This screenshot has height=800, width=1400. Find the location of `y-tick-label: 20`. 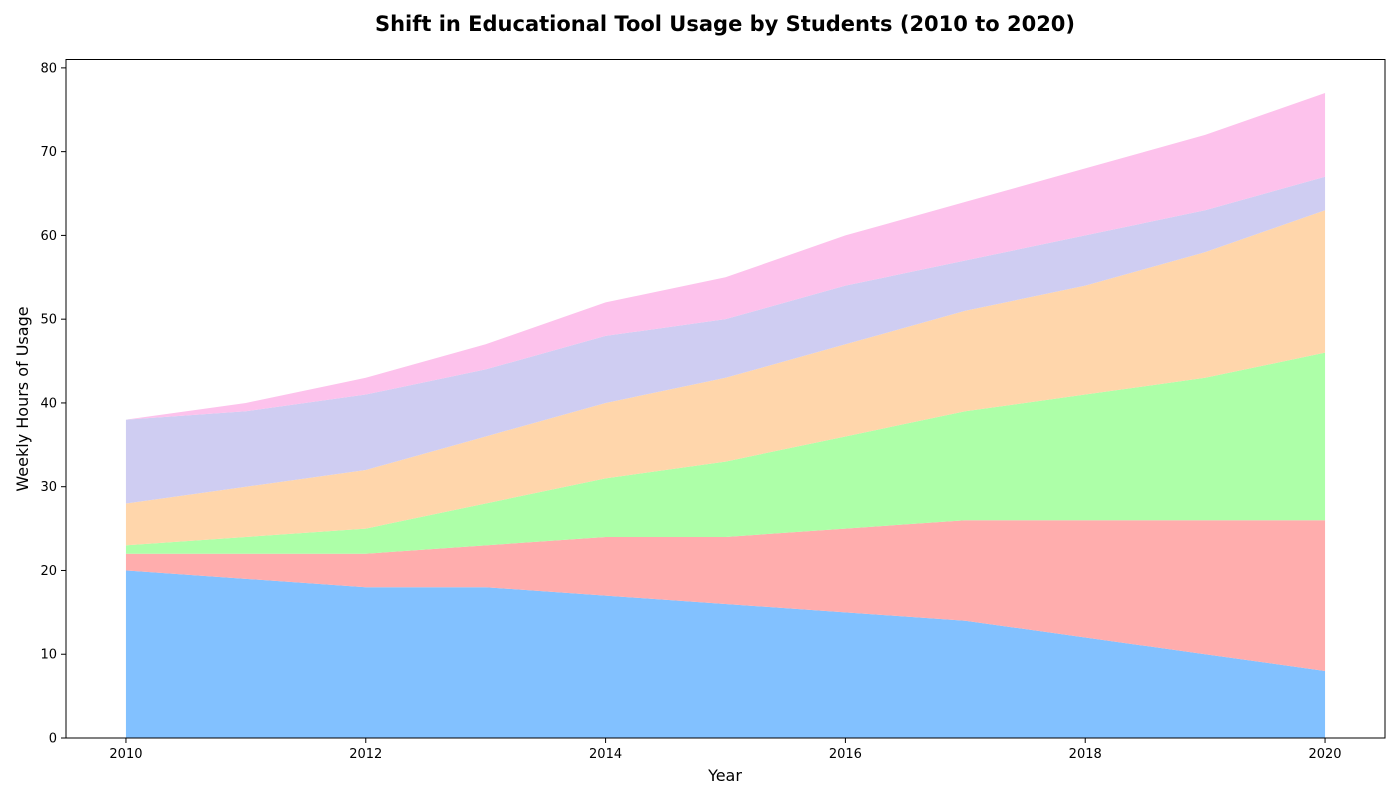

y-tick-label: 20 is located at coordinates (48, 571).